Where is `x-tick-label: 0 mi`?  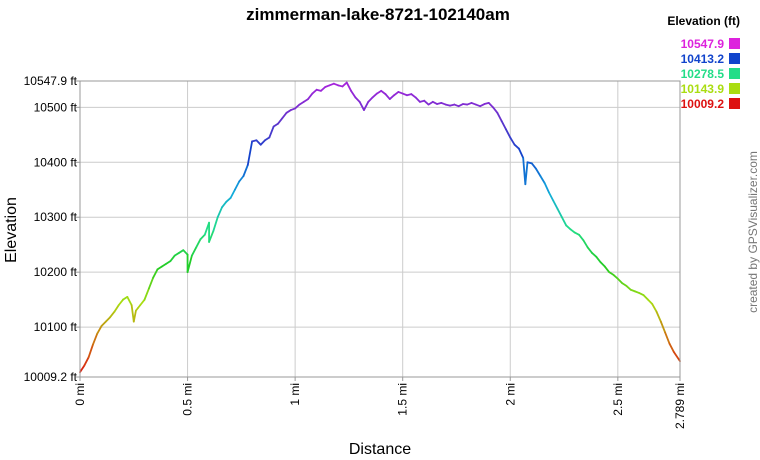 x-tick-label: 0 mi is located at coordinates (80, 394).